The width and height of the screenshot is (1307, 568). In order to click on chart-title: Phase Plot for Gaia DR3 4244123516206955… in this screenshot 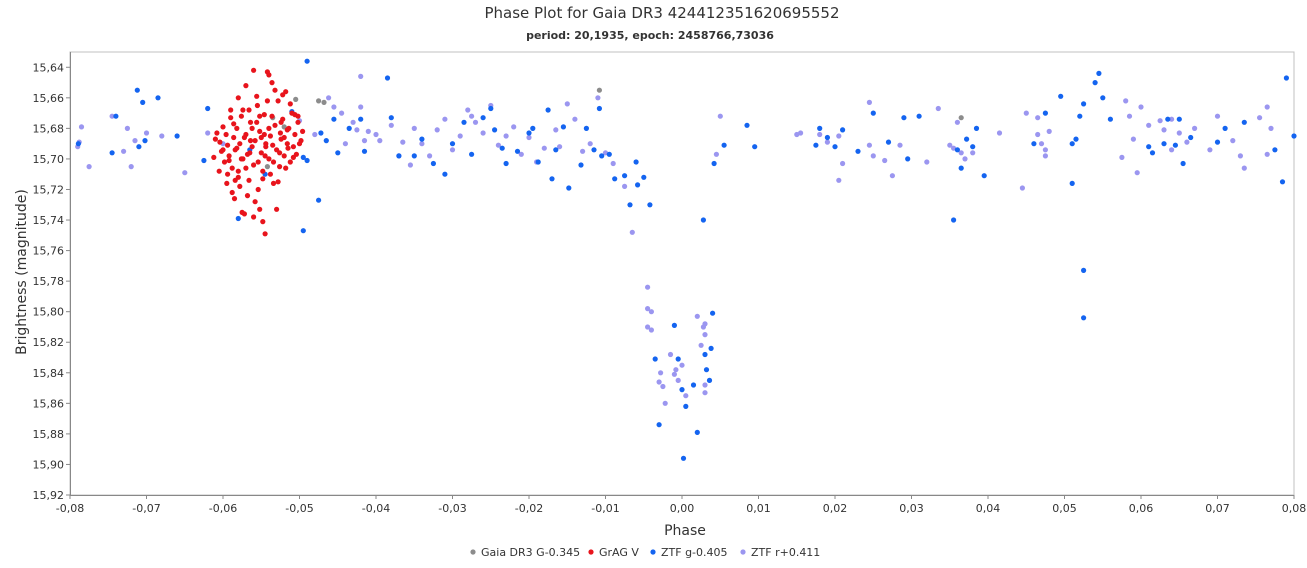, I will do `click(662, 13)`.